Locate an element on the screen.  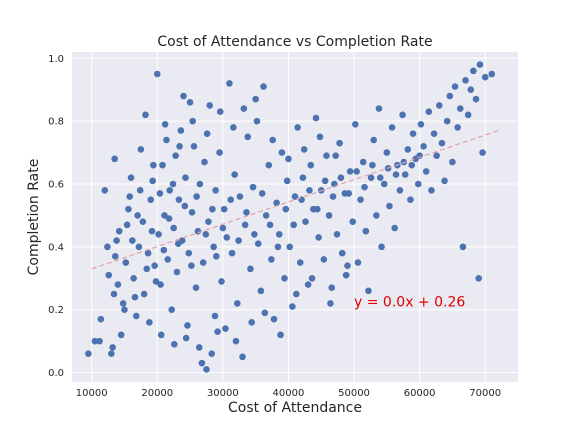
regression-equation: y = 0.0x + 0.26 is located at coordinates (409, 303).